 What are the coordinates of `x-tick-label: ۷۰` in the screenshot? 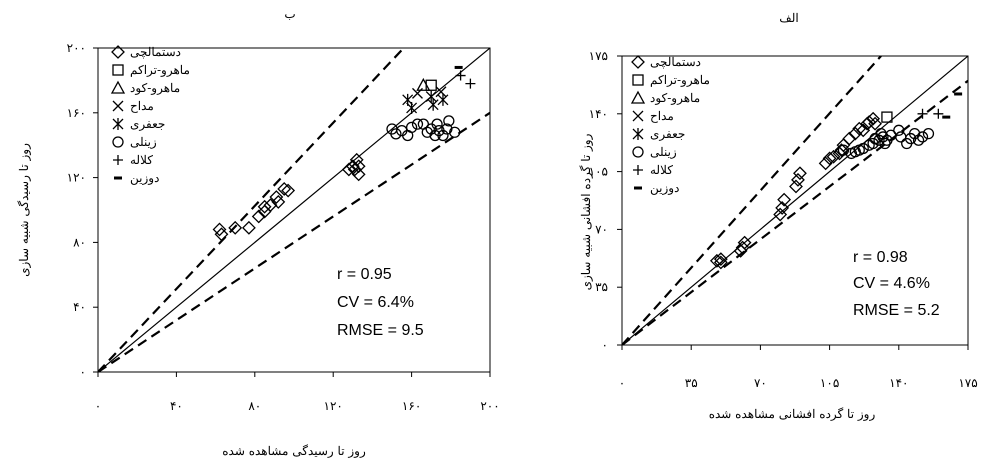 It's located at (760, 383).